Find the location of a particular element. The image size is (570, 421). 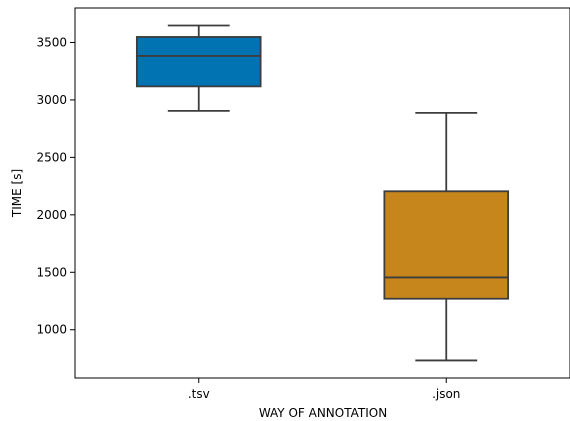

box-json is located at coordinates (446, 237).